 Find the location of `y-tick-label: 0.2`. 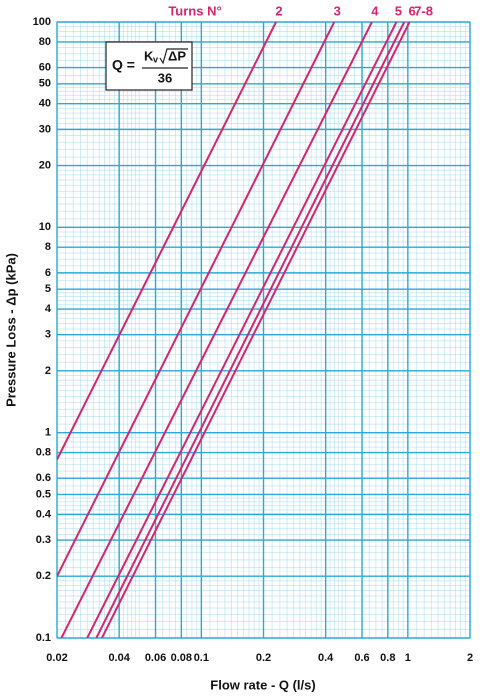

y-tick-label: 0.2 is located at coordinates (43, 576).